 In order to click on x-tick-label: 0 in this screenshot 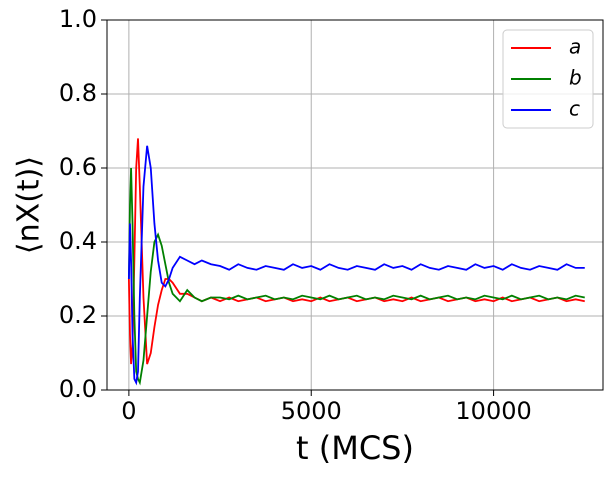, I will do `click(128, 411)`.